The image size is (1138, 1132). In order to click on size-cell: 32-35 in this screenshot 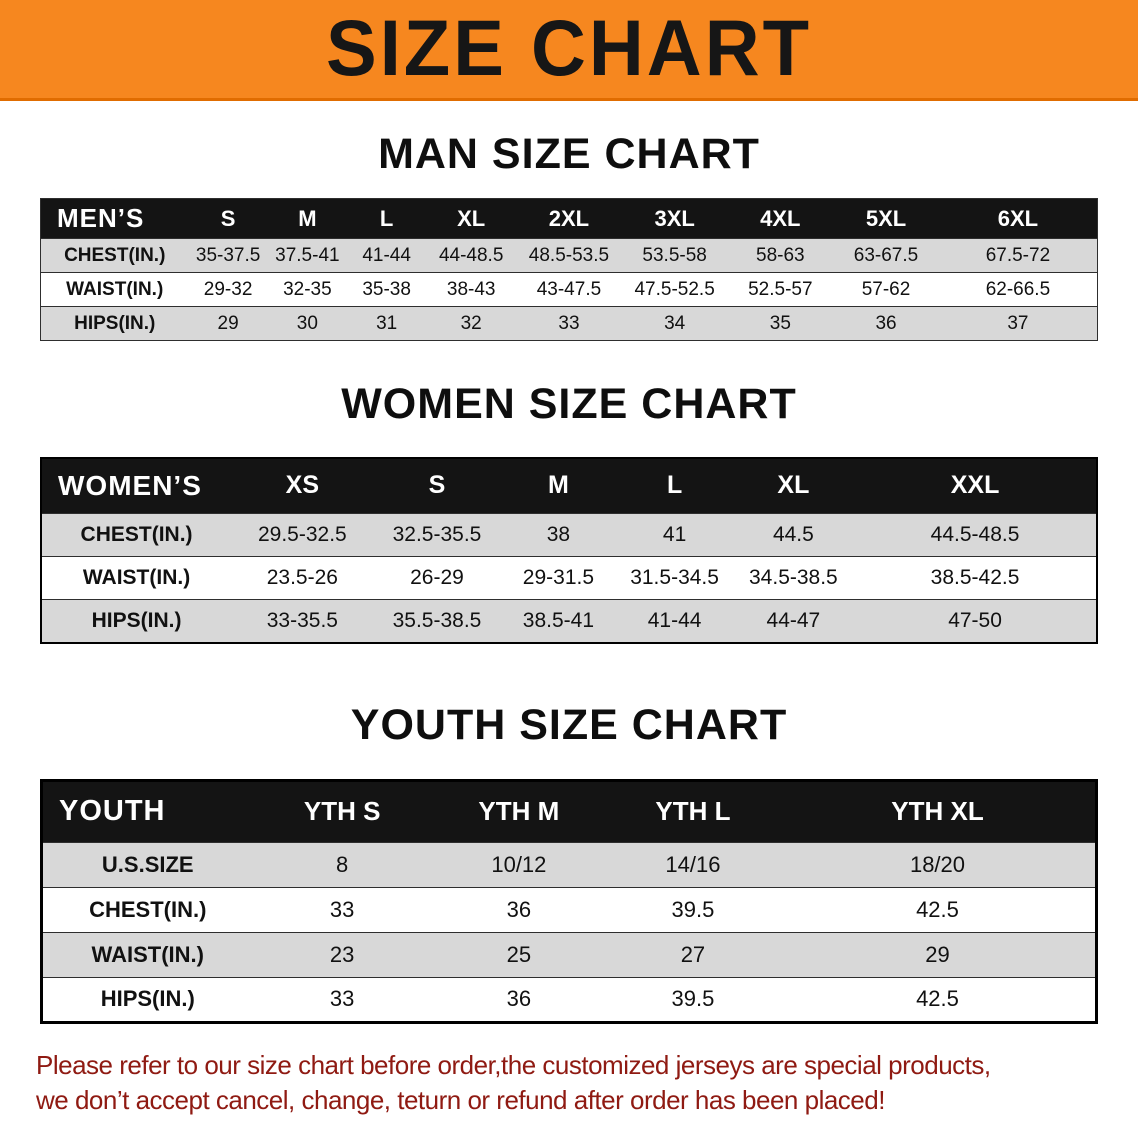, I will do `click(307, 289)`.